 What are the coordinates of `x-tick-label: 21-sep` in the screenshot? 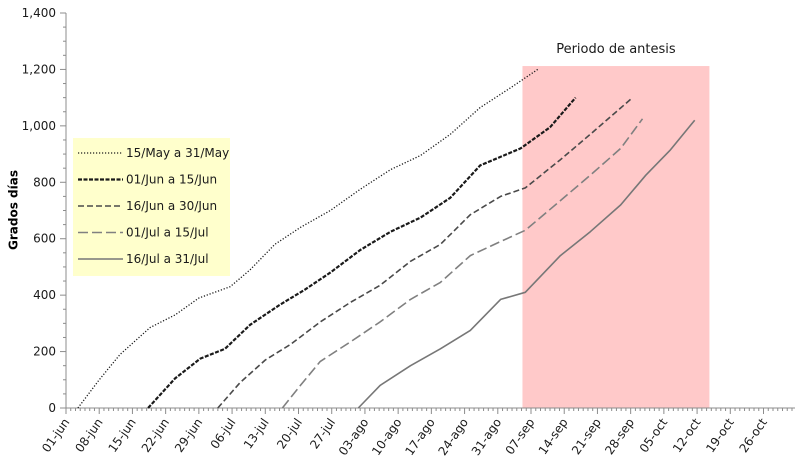 It's located at (586, 437).